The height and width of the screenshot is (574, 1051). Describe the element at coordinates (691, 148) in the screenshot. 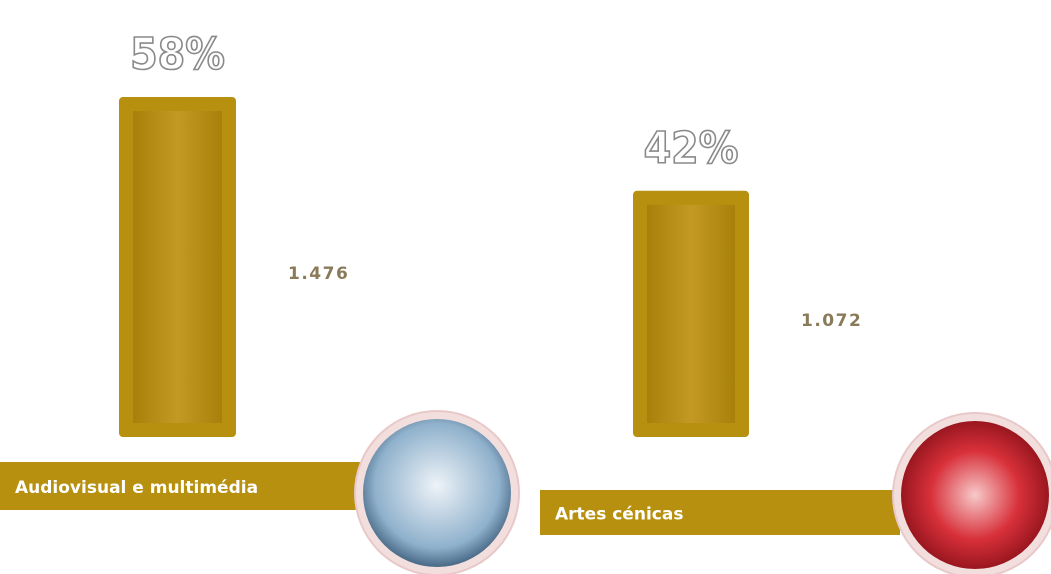

I see `value-label: 42%` at that location.